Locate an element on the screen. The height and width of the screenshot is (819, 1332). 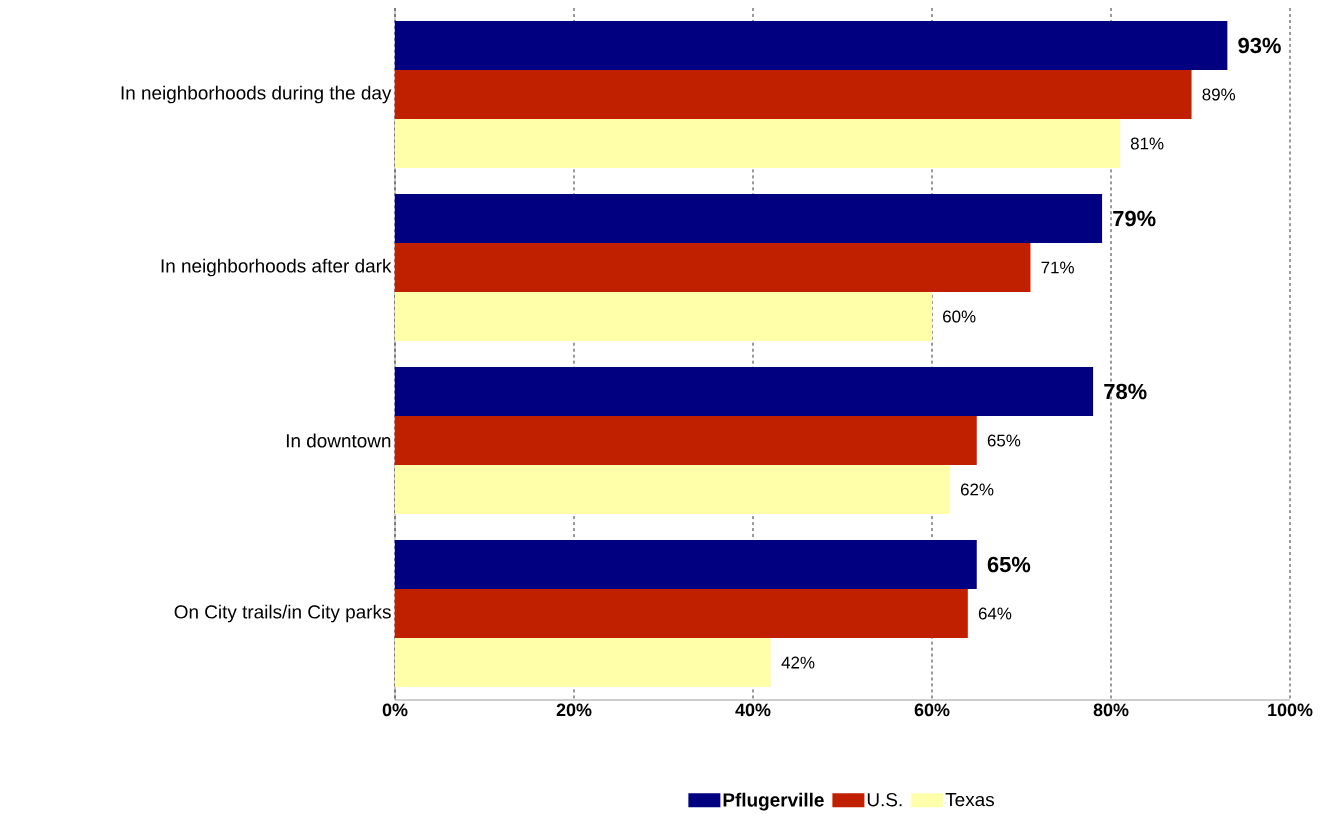
x-tick-label: 0% is located at coordinates (395, 710).